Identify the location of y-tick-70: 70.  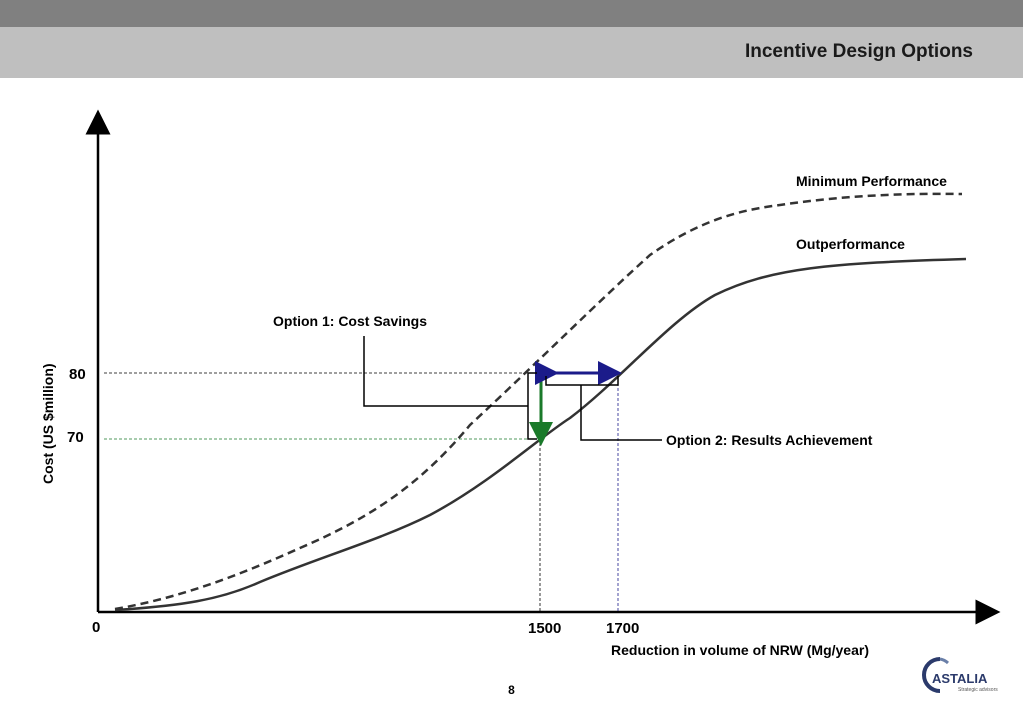
(75, 437).